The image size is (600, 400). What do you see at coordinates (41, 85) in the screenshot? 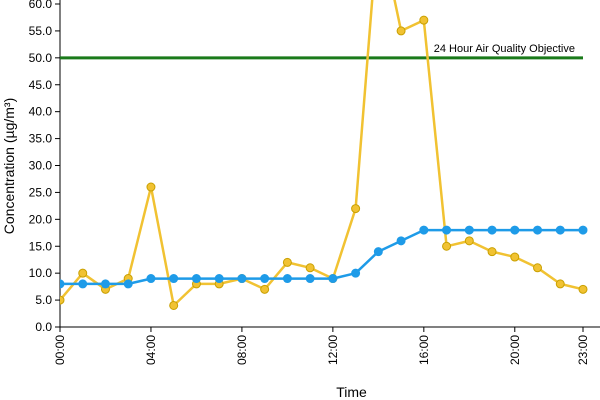
I see `y-tick-label: 45.0` at bounding box center [41, 85].